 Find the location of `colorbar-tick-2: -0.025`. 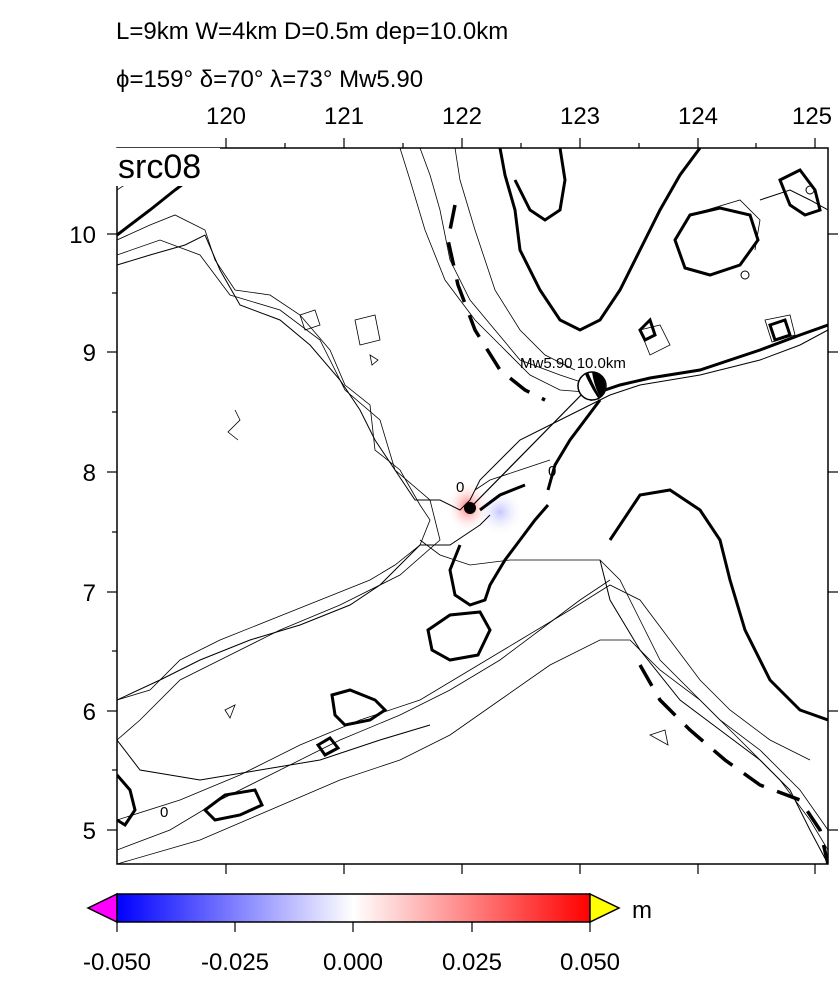

colorbar-tick-2: -0.025 is located at coordinates (235, 962).